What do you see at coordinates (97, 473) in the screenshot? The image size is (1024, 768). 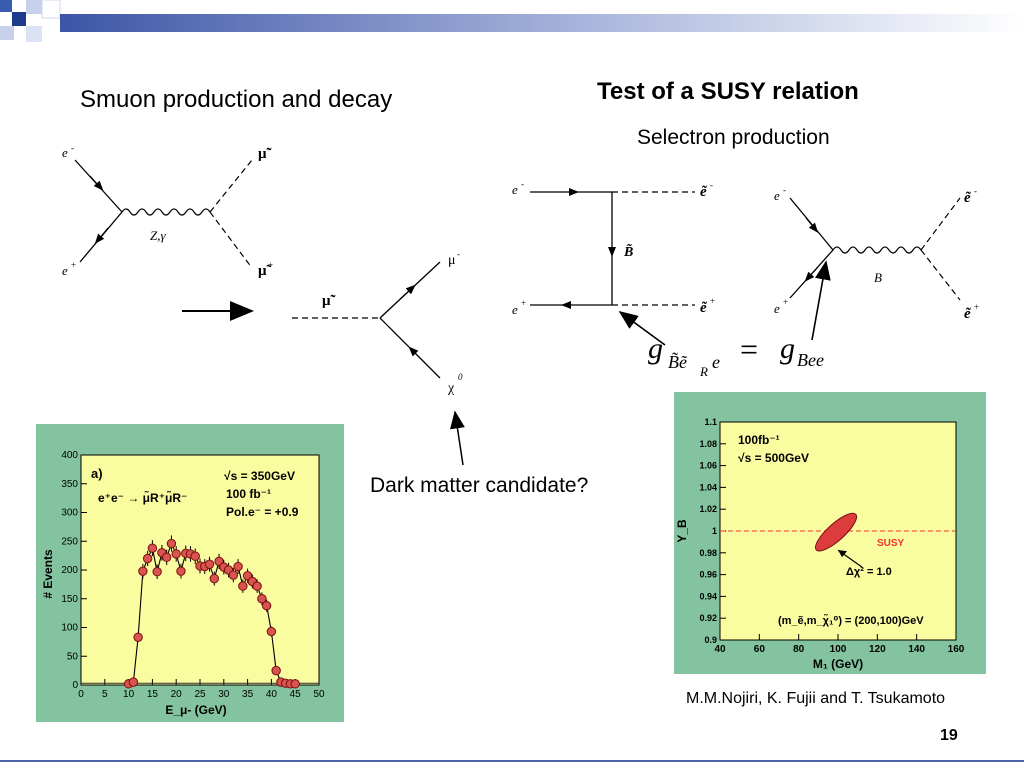 I see `plot1-title: a)` at bounding box center [97, 473].